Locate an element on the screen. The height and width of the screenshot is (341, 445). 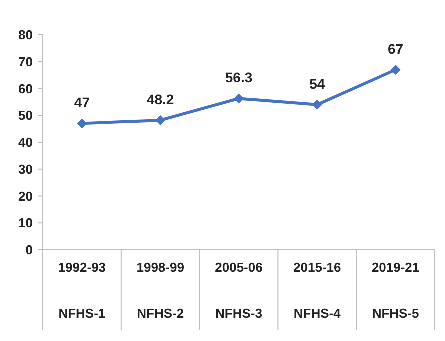
category-label: 1992-93 NFHS-1 is located at coordinates (82, 290).